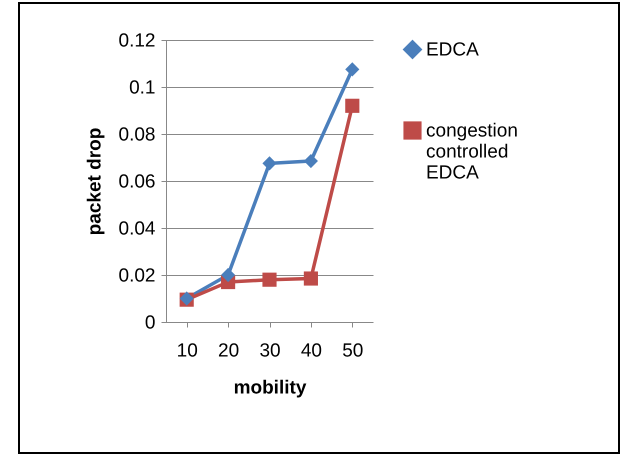 The image size is (628, 459). Describe the element at coordinates (270, 351) in the screenshot. I see `x-tick-label: 30` at that location.